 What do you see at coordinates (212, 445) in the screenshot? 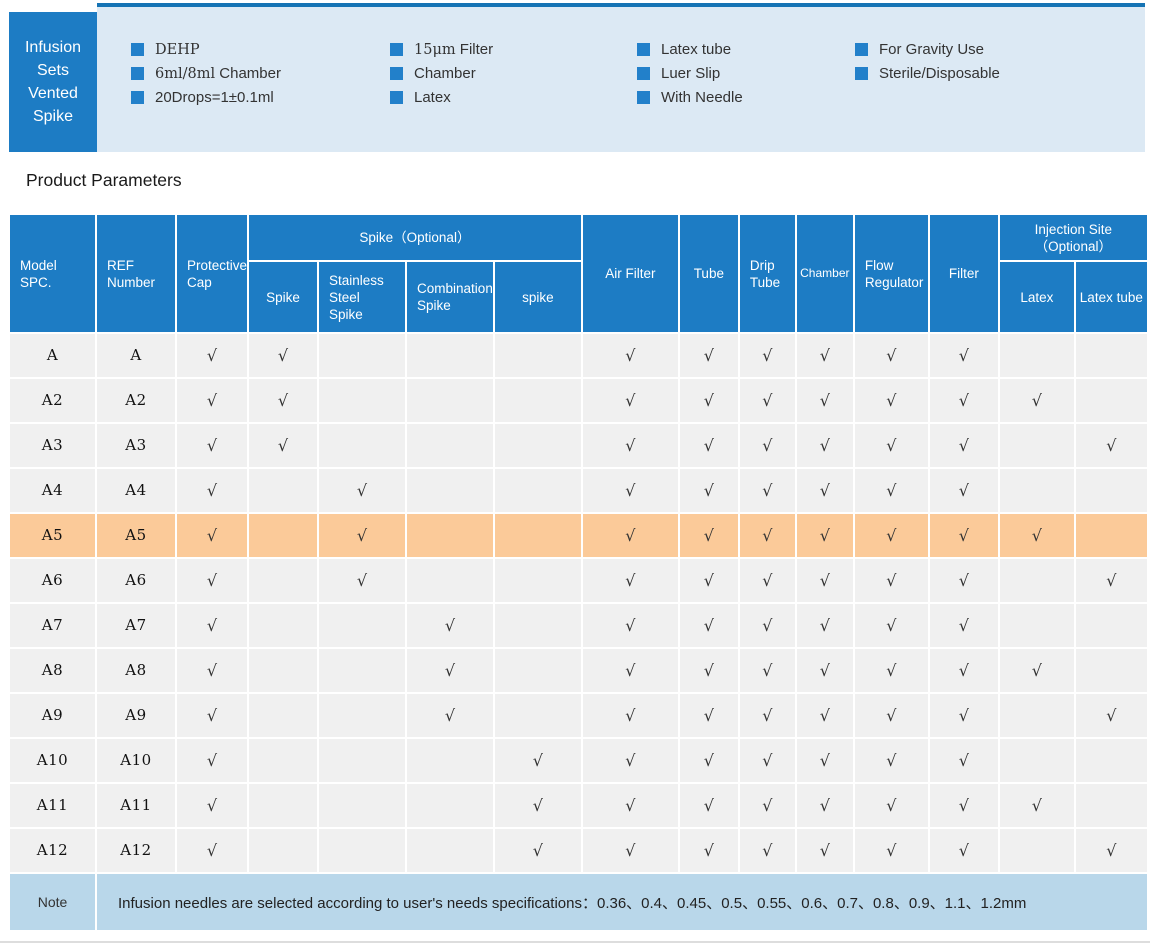
I see `check-cell-protective_cap: √` at bounding box center [212, 445].